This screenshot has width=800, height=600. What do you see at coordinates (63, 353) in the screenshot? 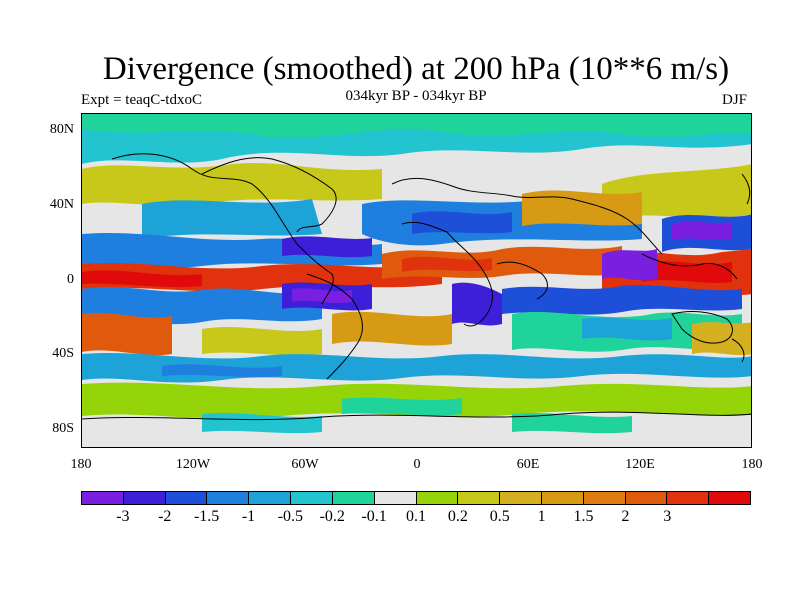
I see `lat-label-40s: 40S` at bounding box center [63, 353].